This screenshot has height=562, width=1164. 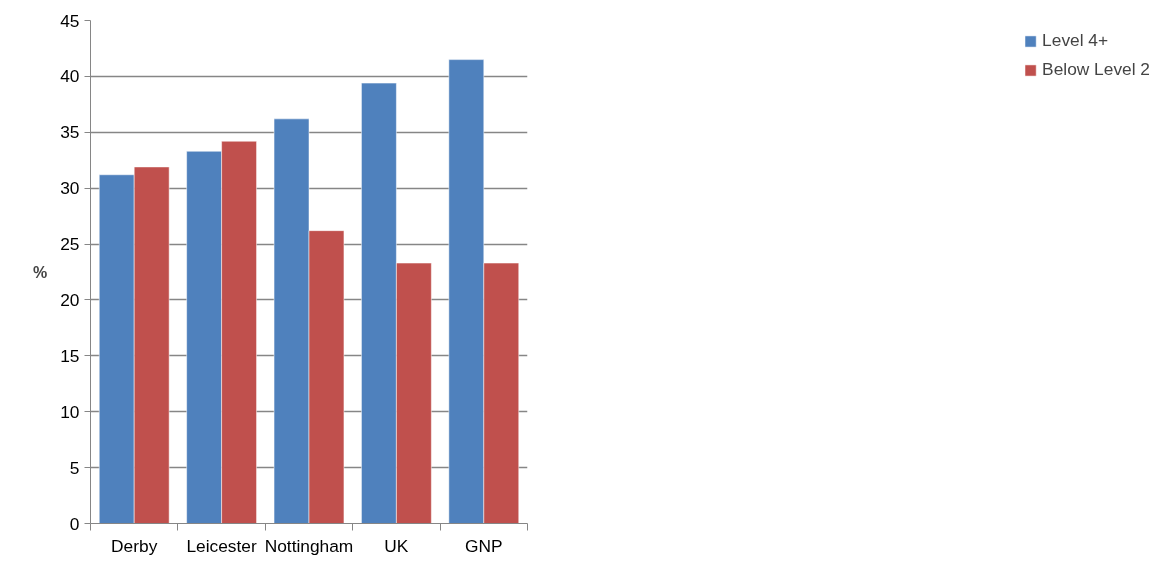 What do you see at coordinates (221, 545) in the screenshot?
I see `x-tick-label: Leicester` at bounding box center [221, 545].